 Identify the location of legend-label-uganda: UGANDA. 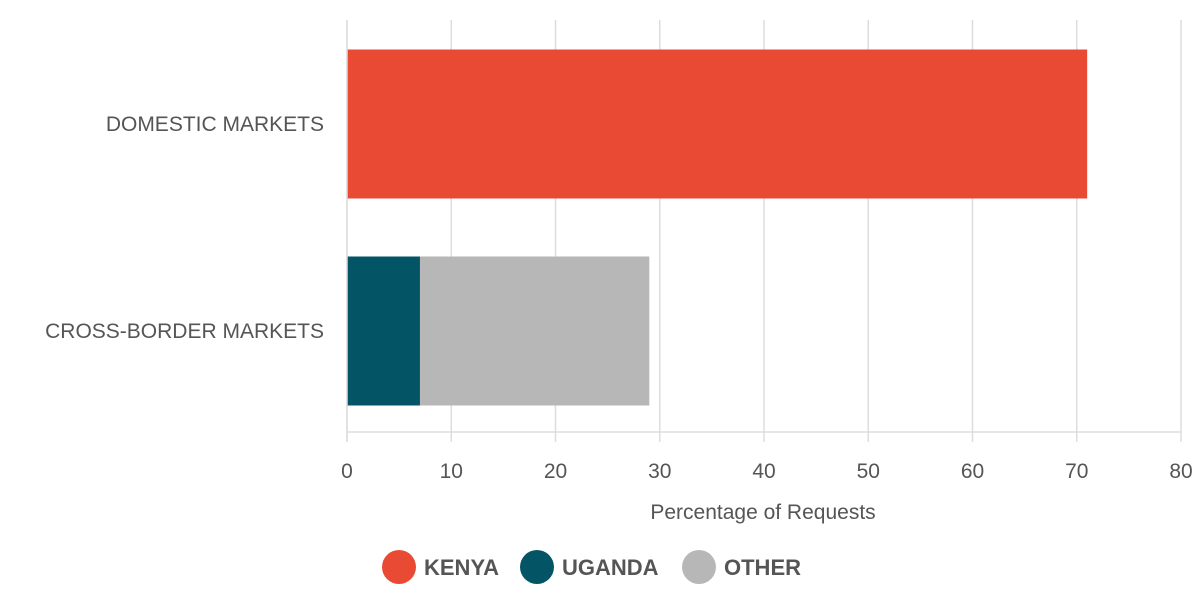
(610, 567).